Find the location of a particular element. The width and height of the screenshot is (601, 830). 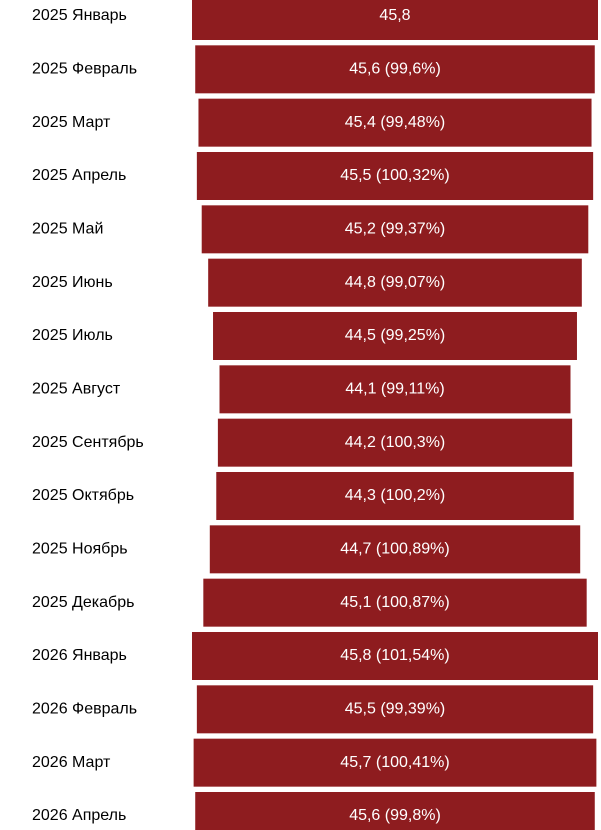

category-label: 2025 Февраль is located at coordinates (84, 69).